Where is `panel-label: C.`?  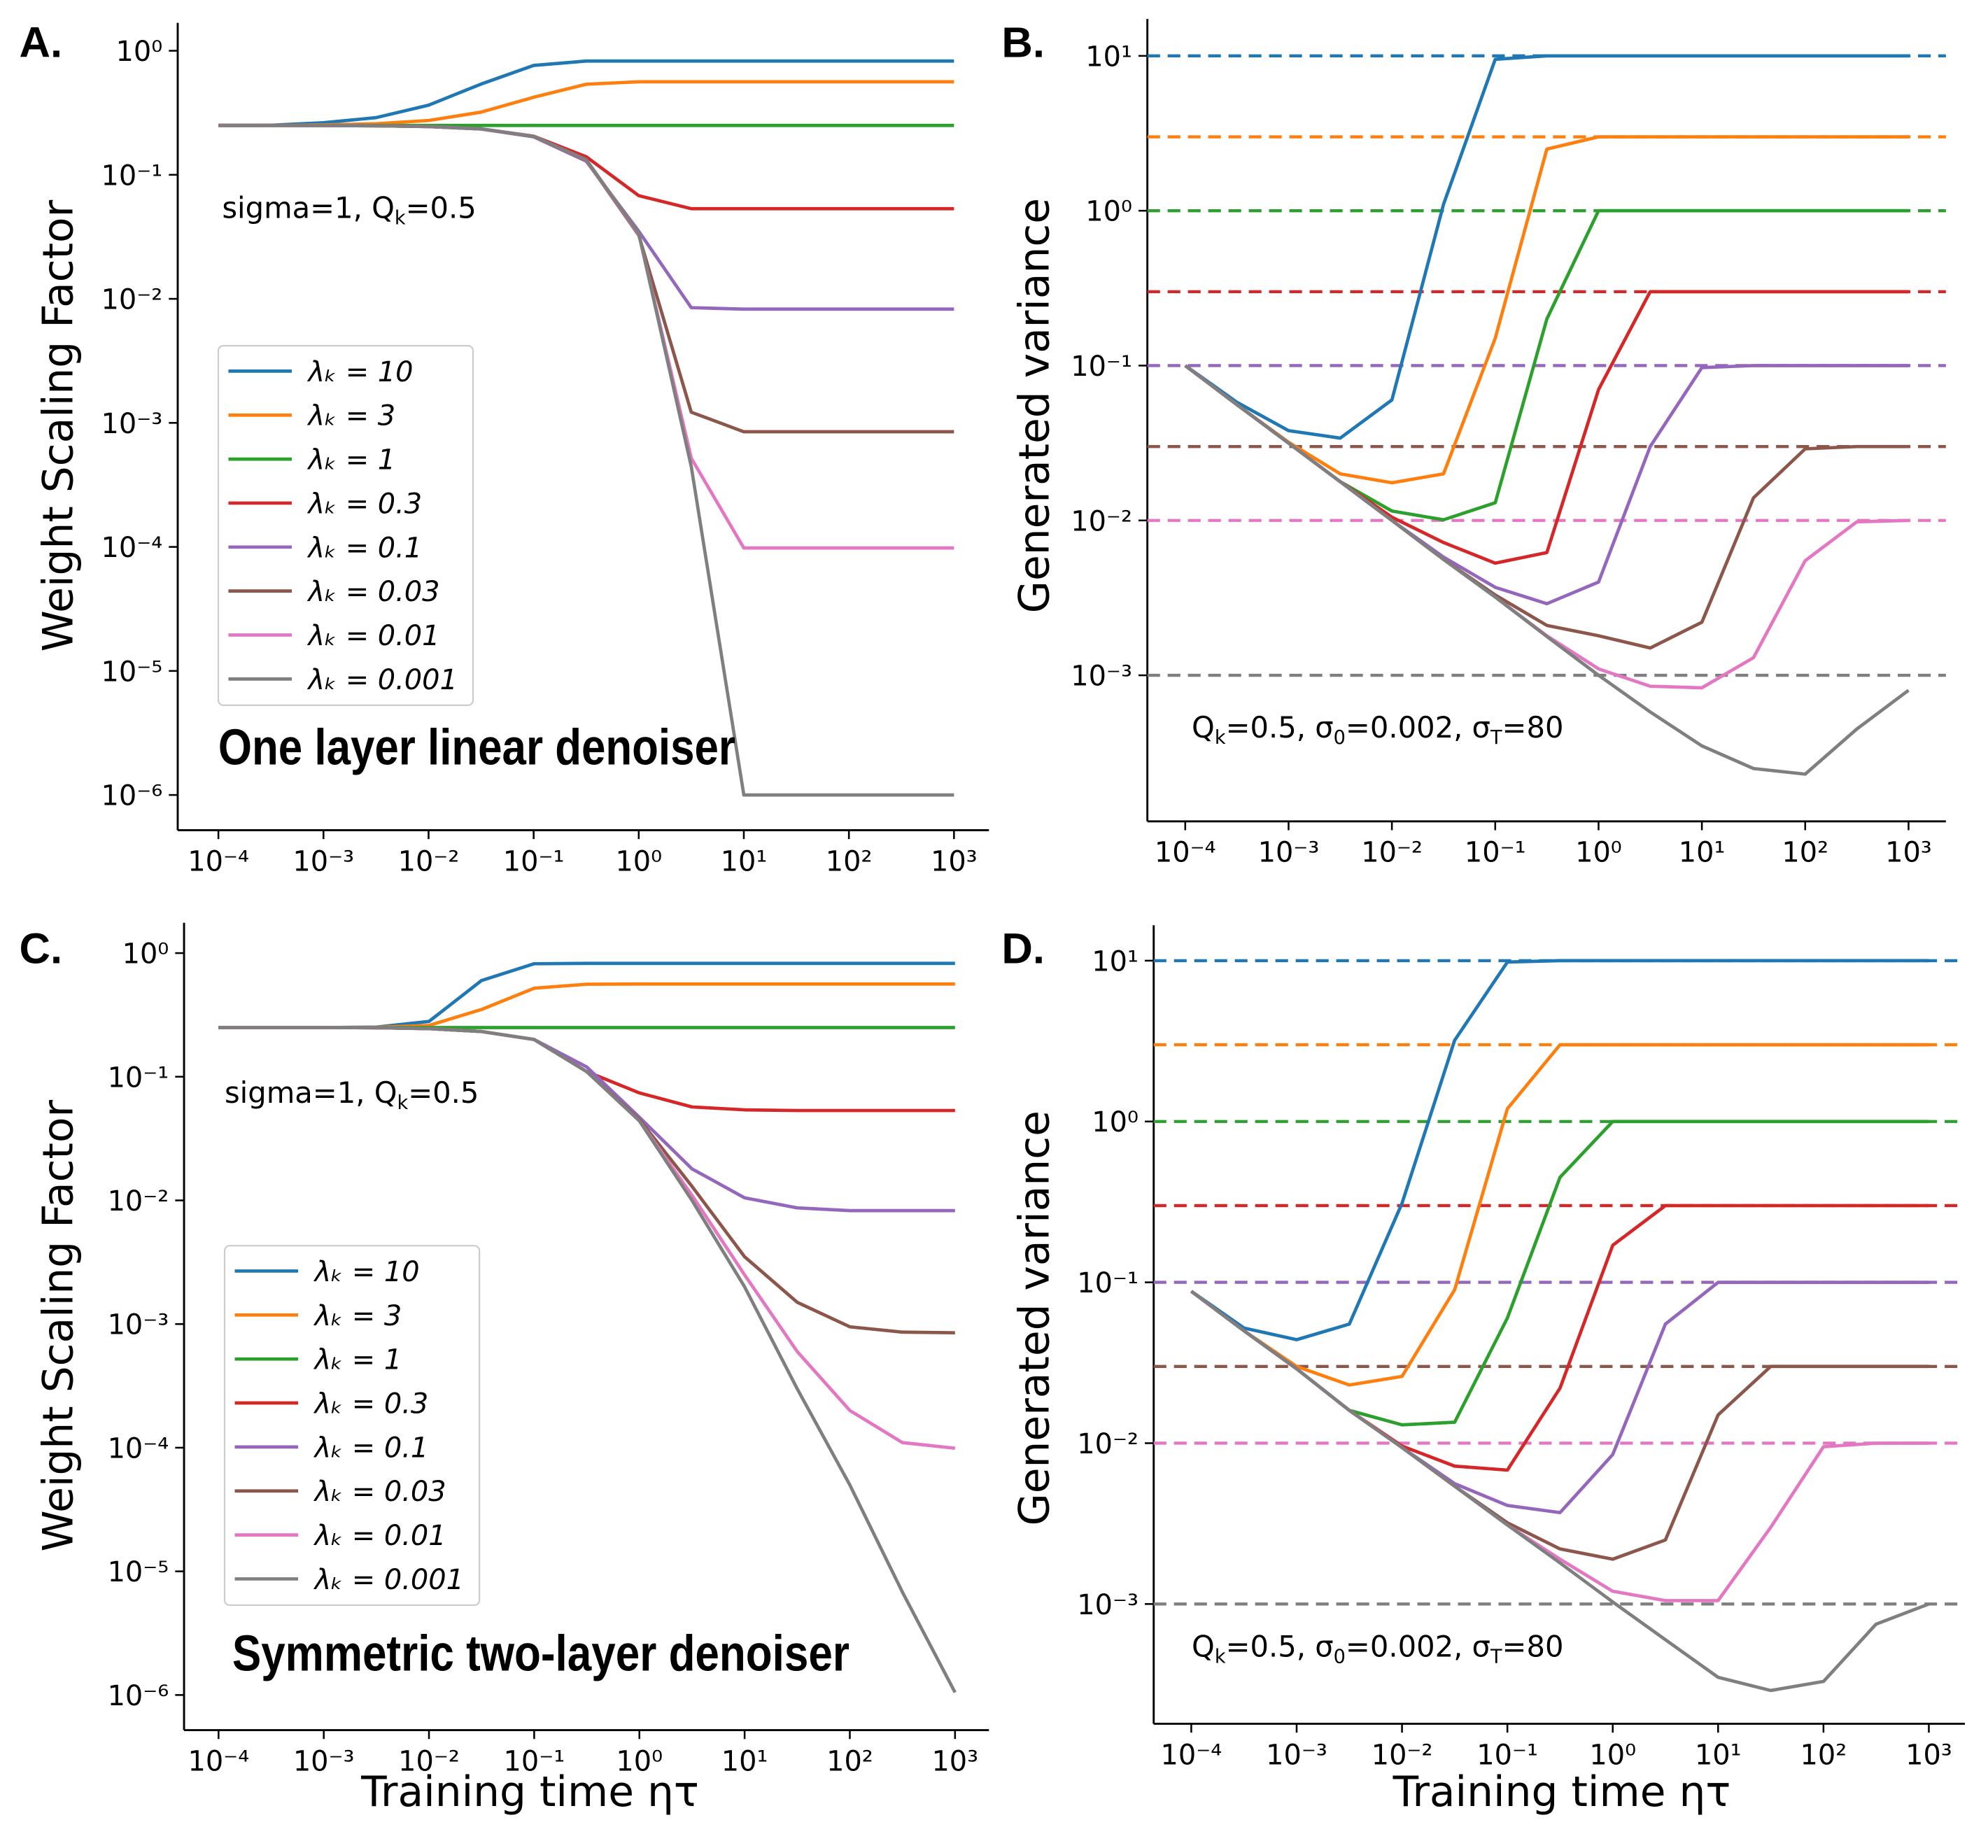 panel-label: C. is located at coordinates (41, 949).